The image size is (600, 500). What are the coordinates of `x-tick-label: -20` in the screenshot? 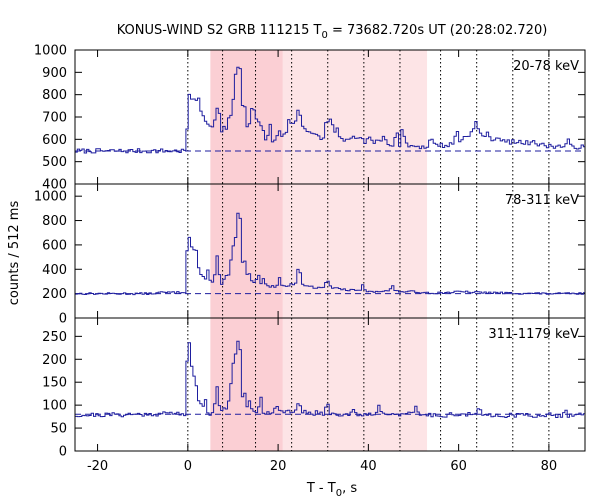 It's located at (97, 466).